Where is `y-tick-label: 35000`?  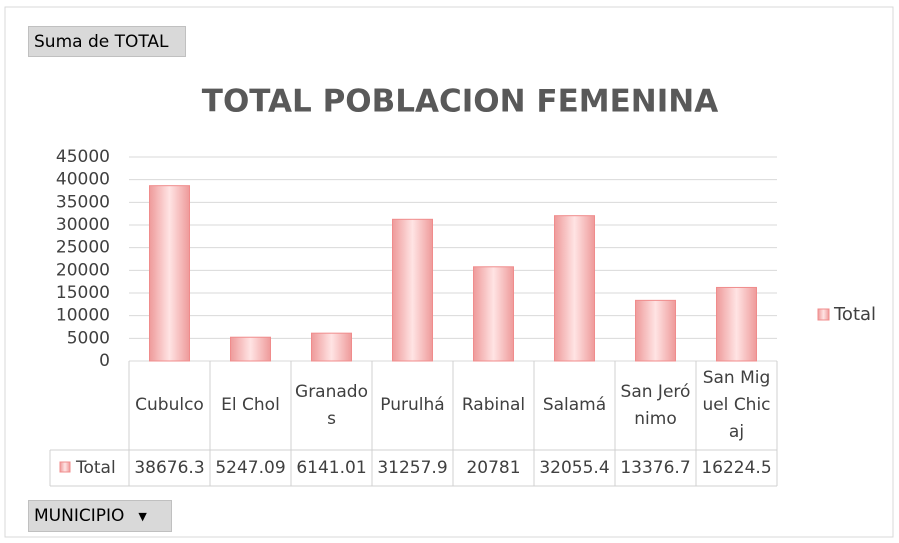
y-tick-label: 35000 is located at coordinates (83, 202).